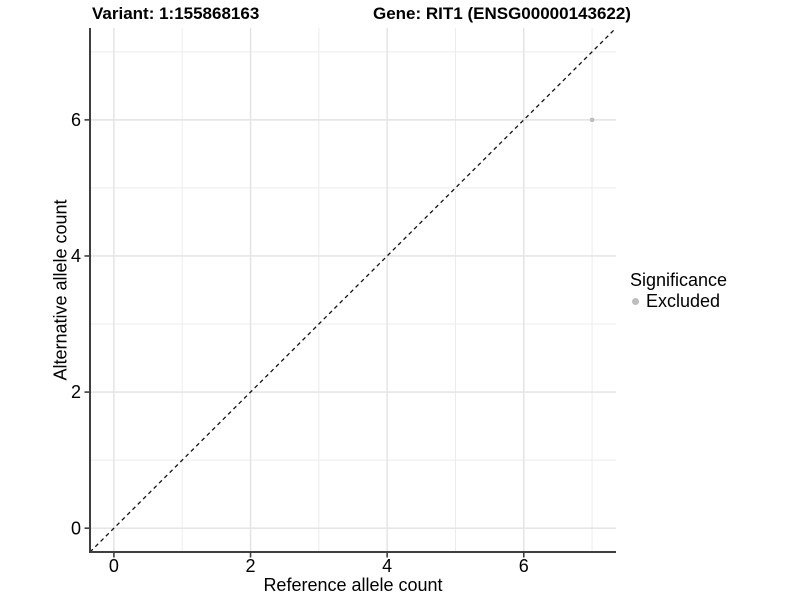 The width and height of the screenshot is (800, 600). Describe the element at coordinates (76, 392) in the screenshot. I see `y-tick-label: 2` at that location.